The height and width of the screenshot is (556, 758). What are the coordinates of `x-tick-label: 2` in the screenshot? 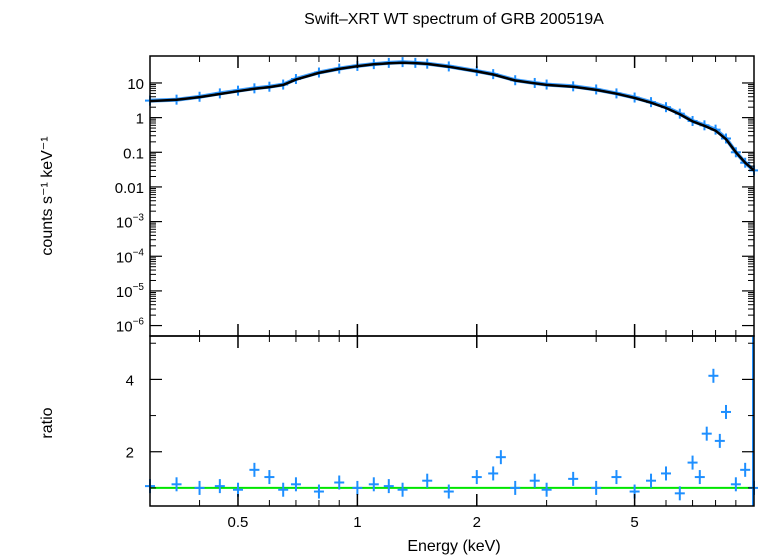 It's located at (477, 522).